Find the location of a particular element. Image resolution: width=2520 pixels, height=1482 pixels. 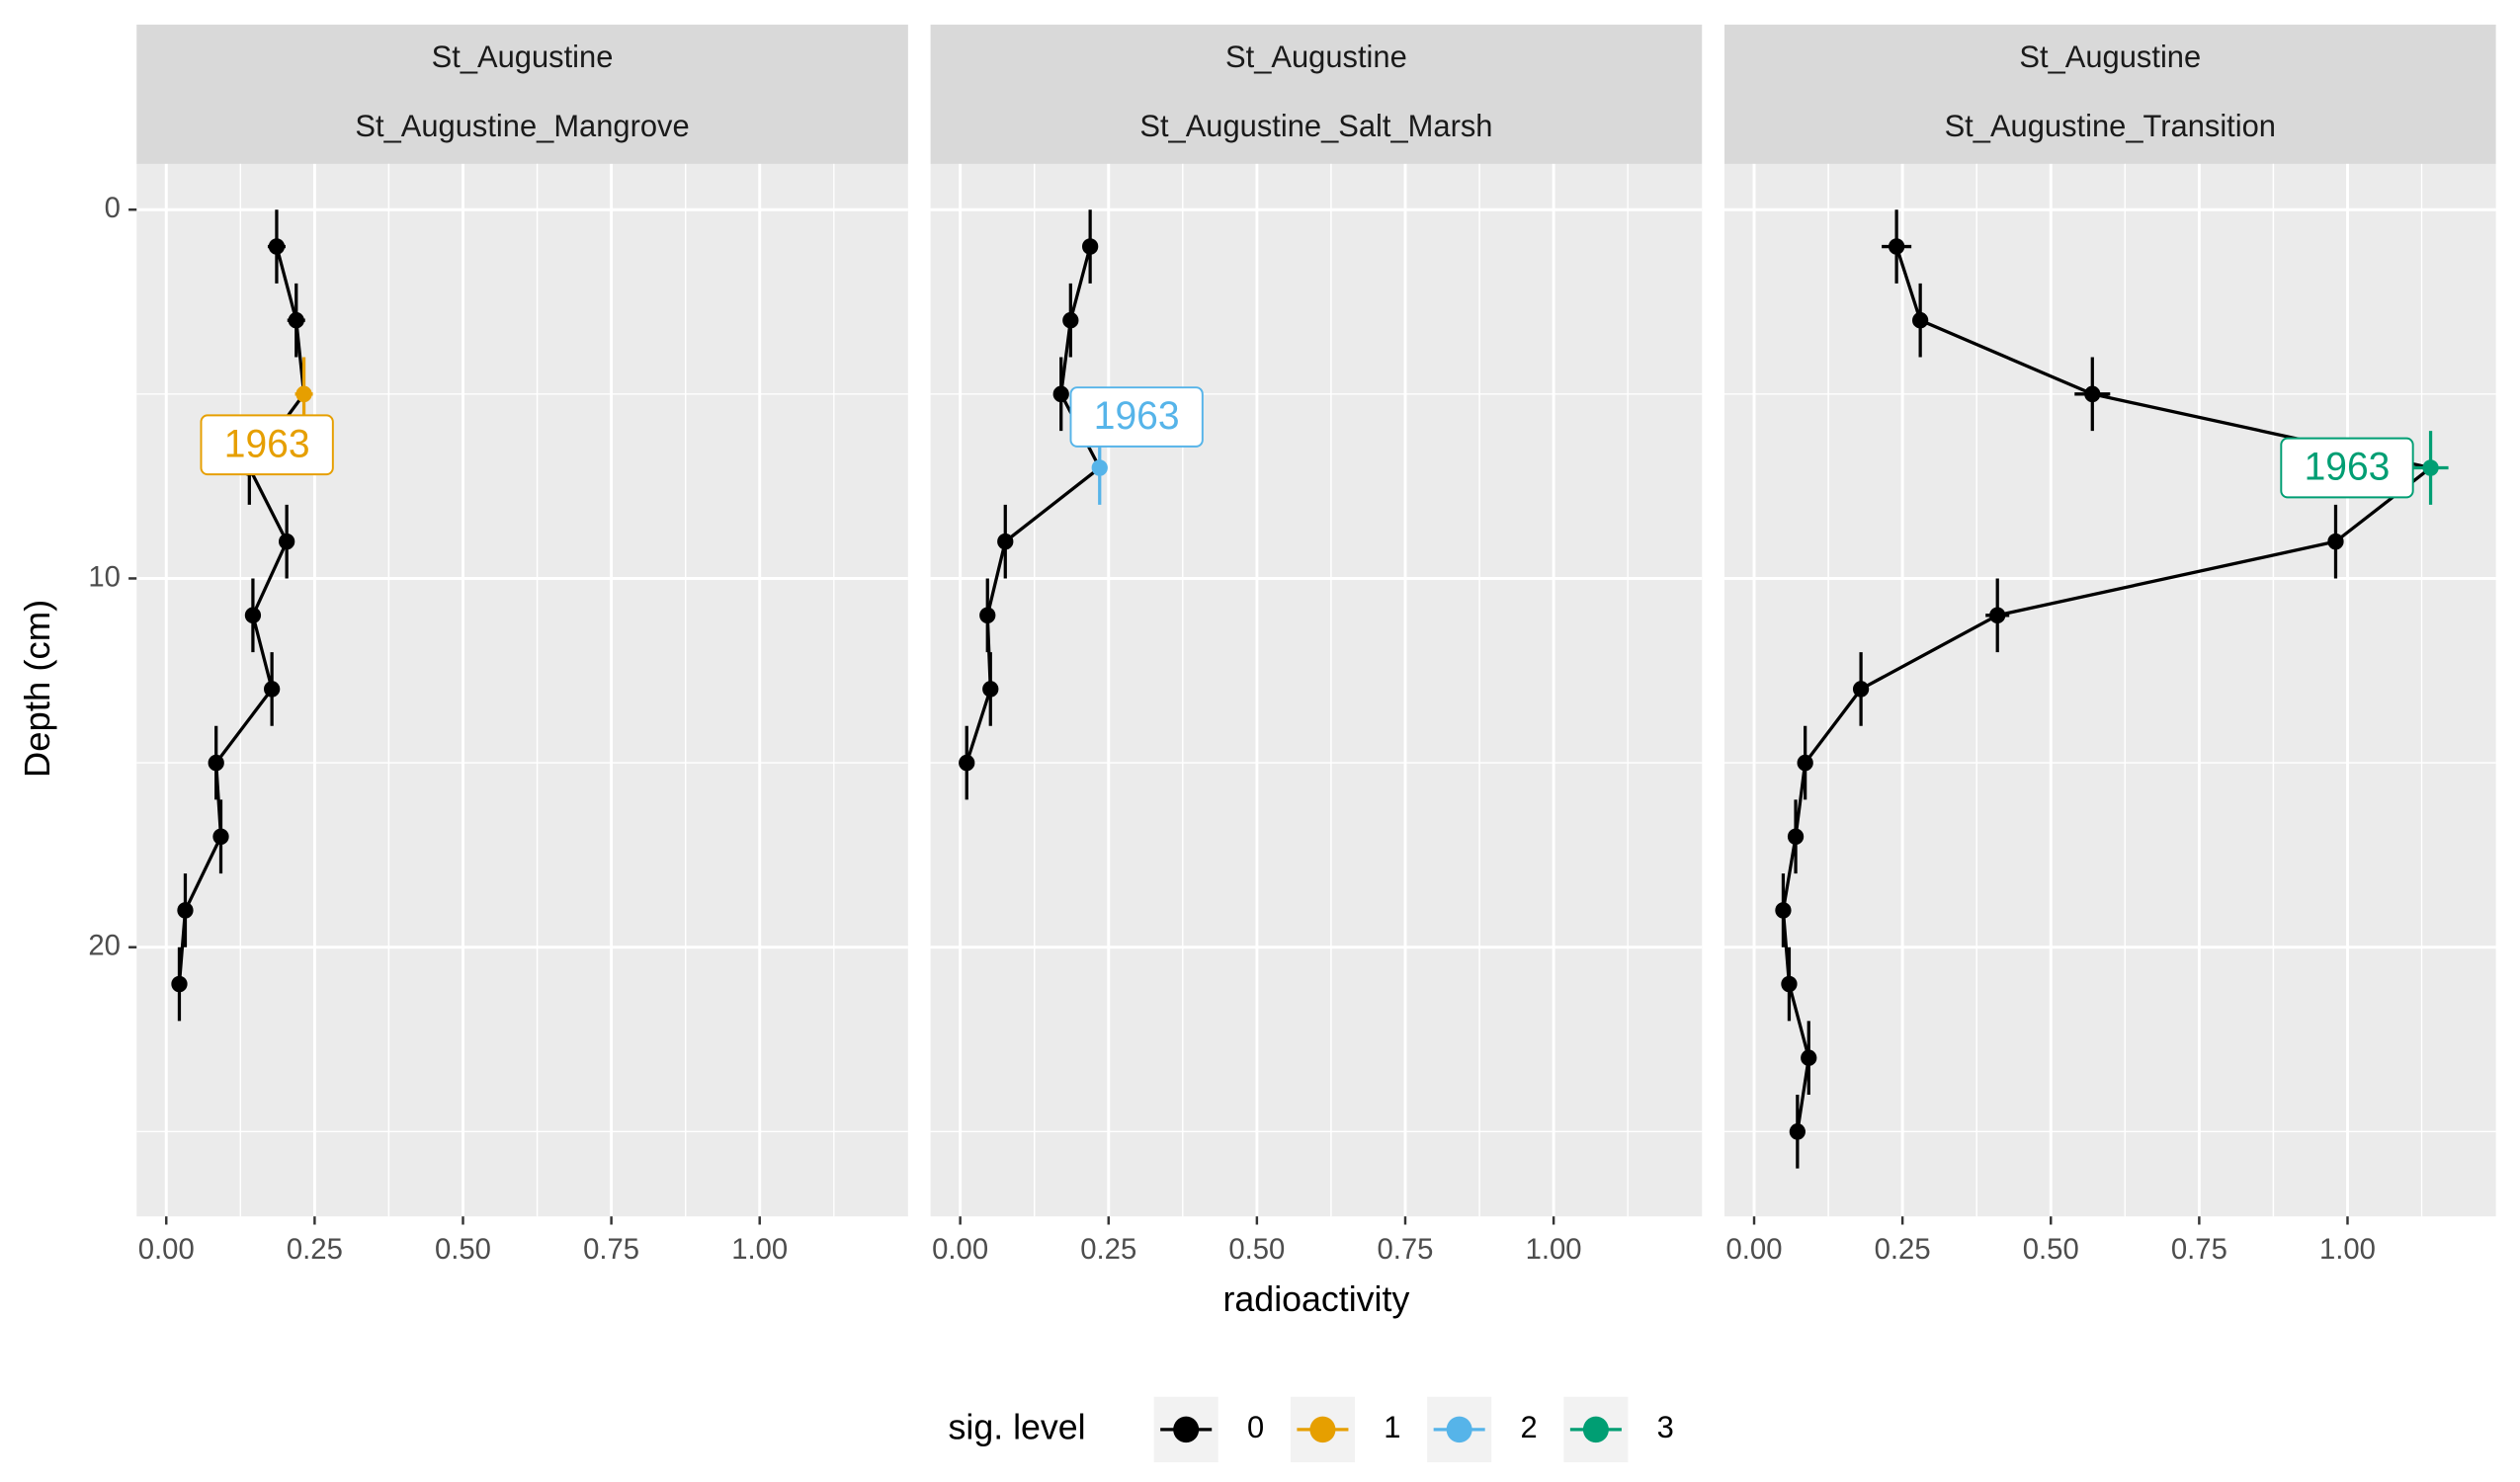

legend-label: 1 is located at coordinates (1392, 1427).